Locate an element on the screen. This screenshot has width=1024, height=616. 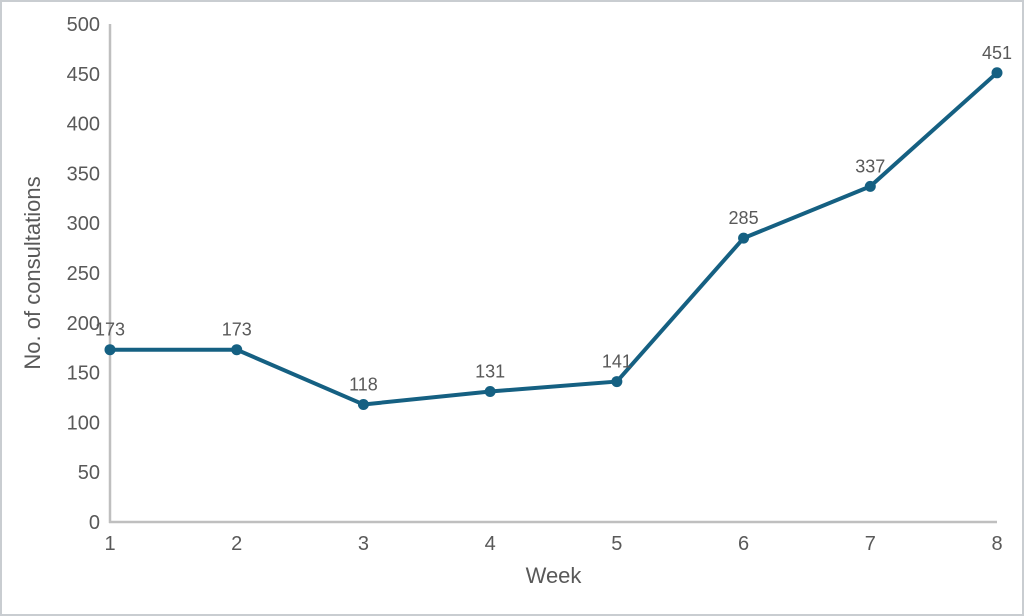
x-axis-tick-label: 3 is located at coordinates (363, 544).